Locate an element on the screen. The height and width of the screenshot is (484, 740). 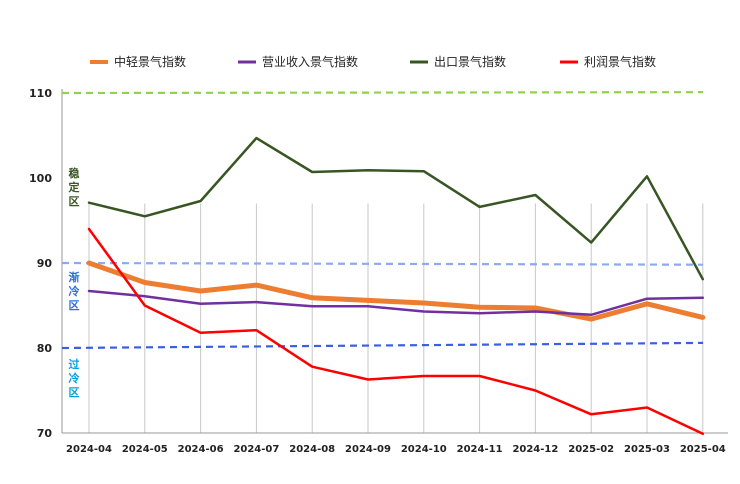
y-tick-label: 110 is located at coordinates (40, 93).